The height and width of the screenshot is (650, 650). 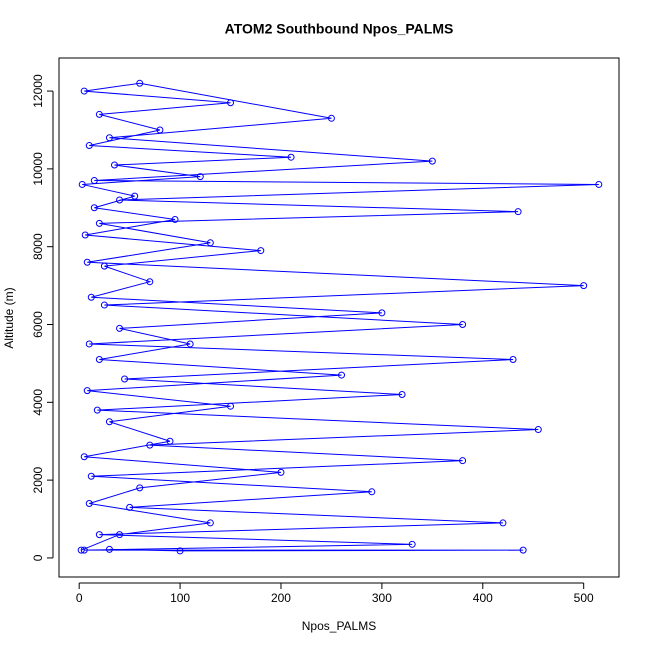 I want to click on y-tick-label: 2000, so click(x=38, y=479).